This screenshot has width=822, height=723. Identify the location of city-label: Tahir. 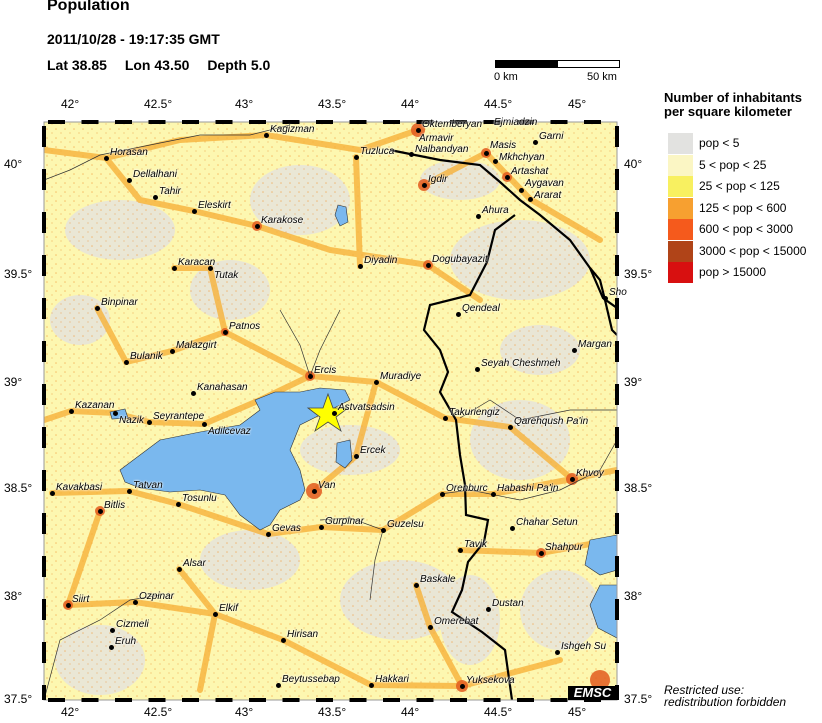
(170, 191).